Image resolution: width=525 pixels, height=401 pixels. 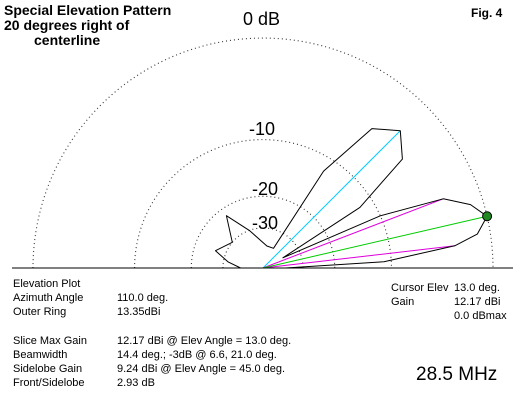 What do you see at coordinates (40, 312) in the screenshot?
I see `outer-ring-label: Outer Ring` at bounding box center [40, 312].